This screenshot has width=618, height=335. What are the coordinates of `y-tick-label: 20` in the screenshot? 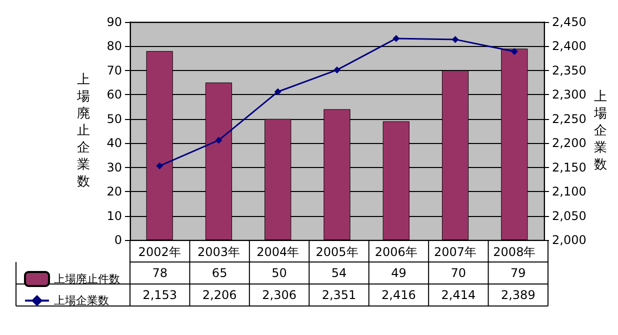 It's located at (114, 191).